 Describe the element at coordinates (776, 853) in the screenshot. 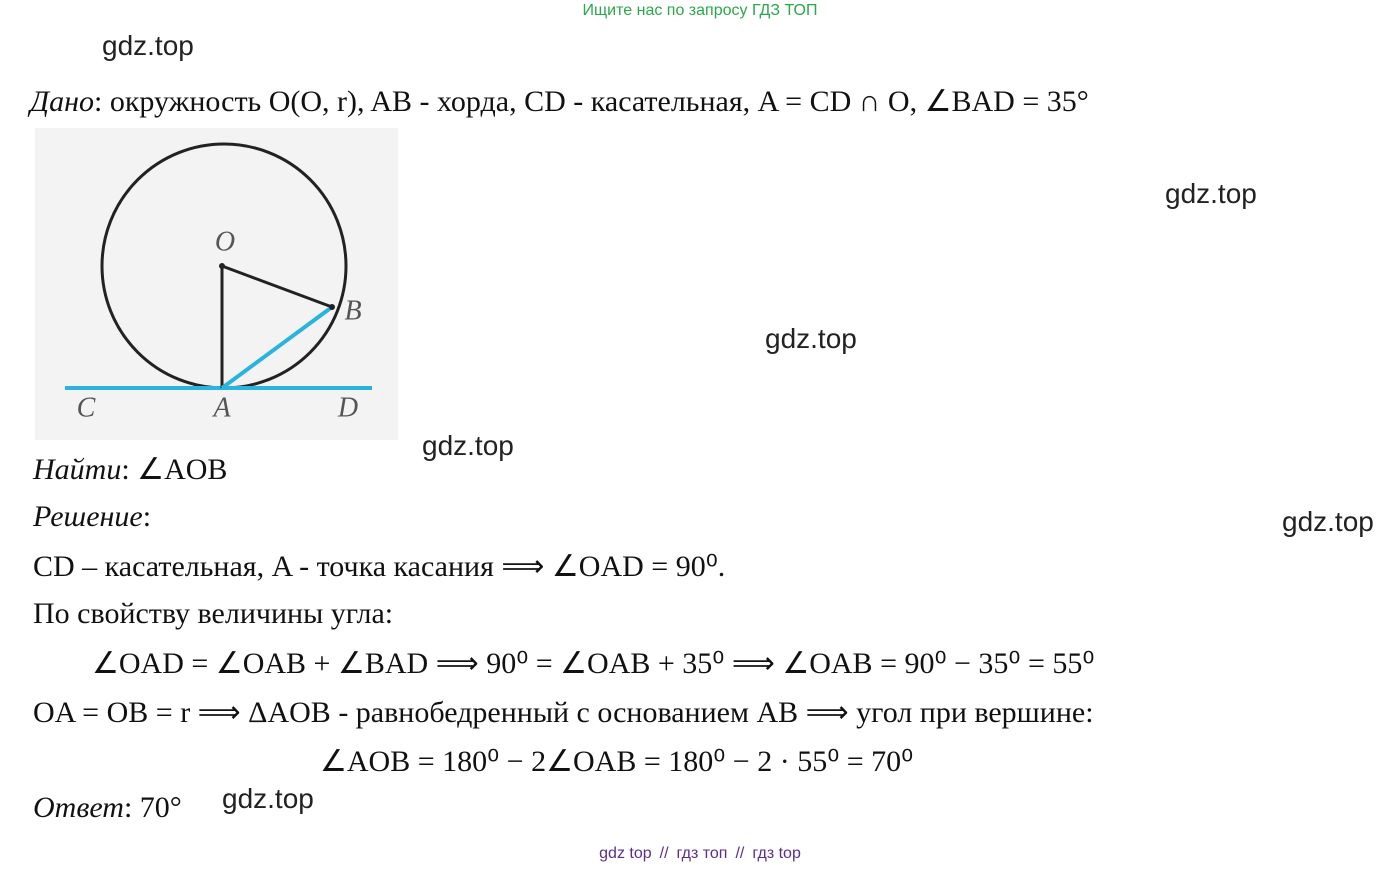

I see `footer-link: гдз top` at that location.